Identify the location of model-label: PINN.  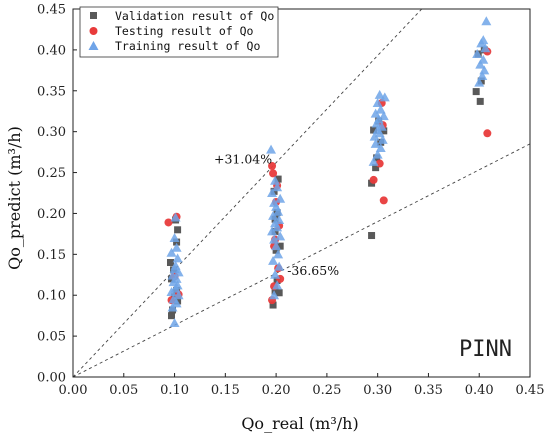
(485, 349).